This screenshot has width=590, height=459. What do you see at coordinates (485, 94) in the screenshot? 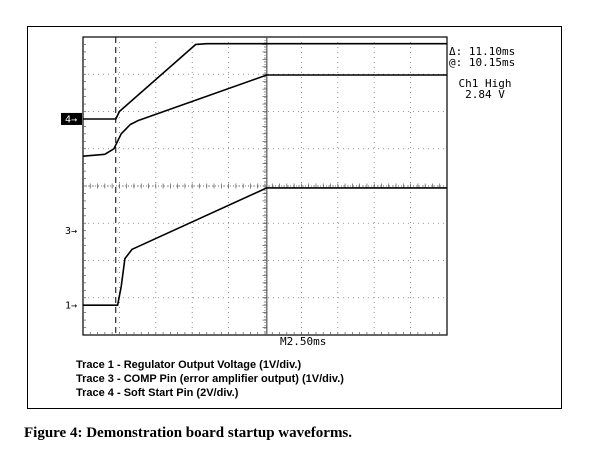
I see `measurement-value: 2.84 V` at bounding box center [485, 94].